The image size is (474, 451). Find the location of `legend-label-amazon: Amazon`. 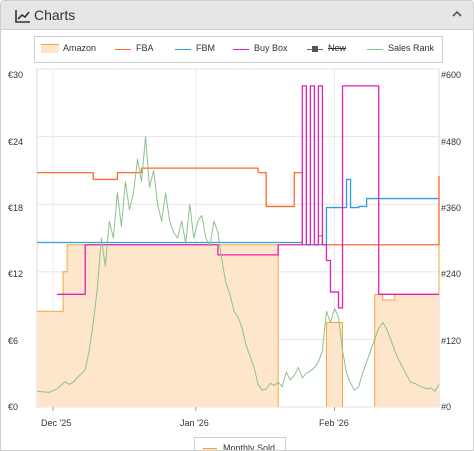

legend-label-amazon: Amazon is located at coordinates (80, 48).